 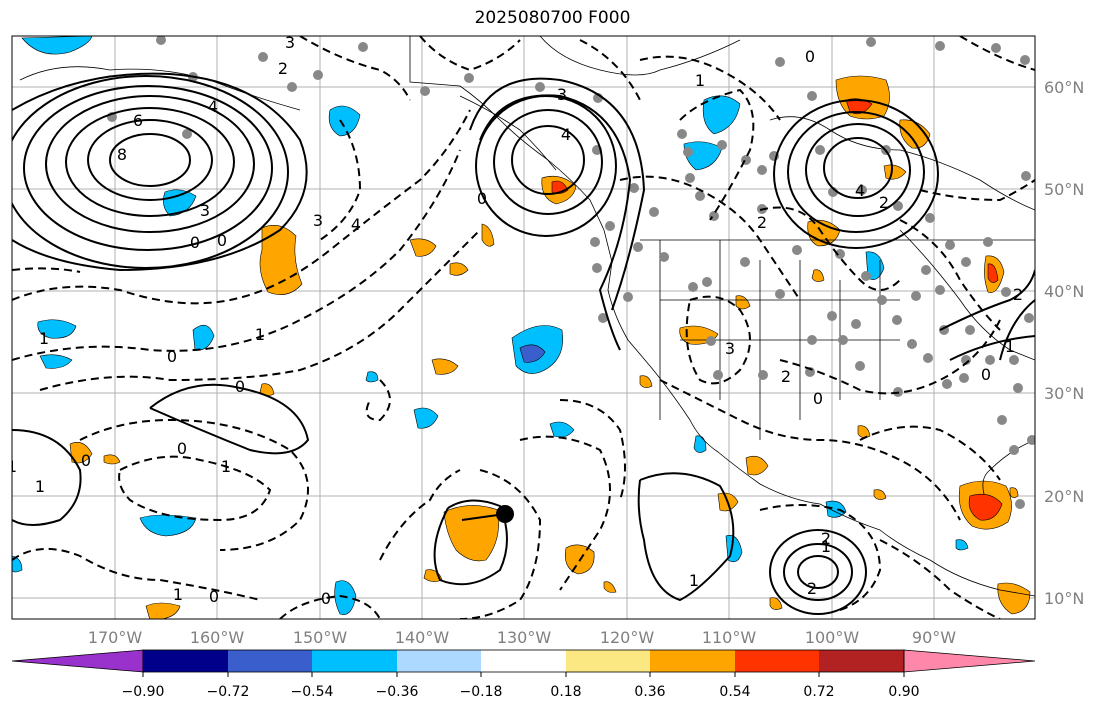 I want to click on colorbar-tick-label: −0.54, so click(x=312, y=692).